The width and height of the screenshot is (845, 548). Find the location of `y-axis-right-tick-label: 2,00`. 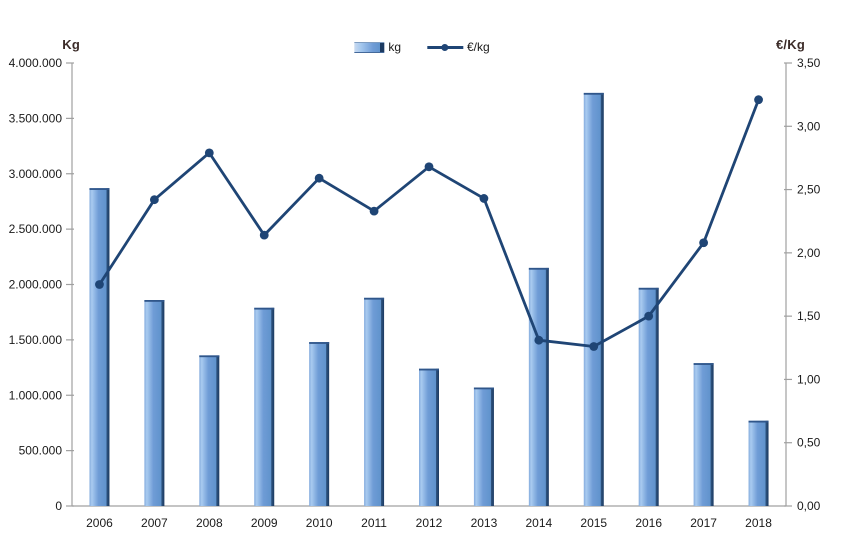

y-axis-right-tick-label: 2,00 is located at coordinates (809, 253).